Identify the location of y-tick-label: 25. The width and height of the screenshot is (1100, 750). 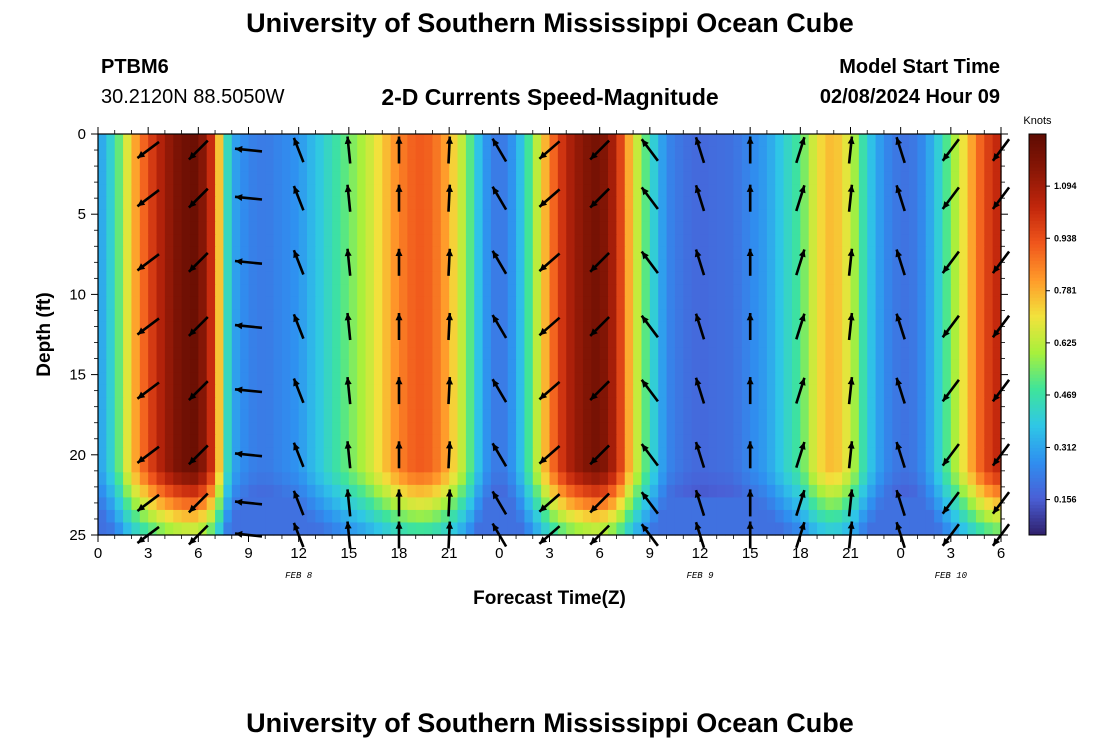
(77, 535).